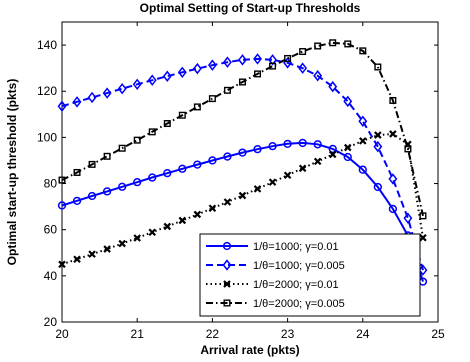 This screenshot has height=362, width=470. Describe the element at coordinates (288, 334) in the screenshot. I see `x-tick-label: 23` at that location.